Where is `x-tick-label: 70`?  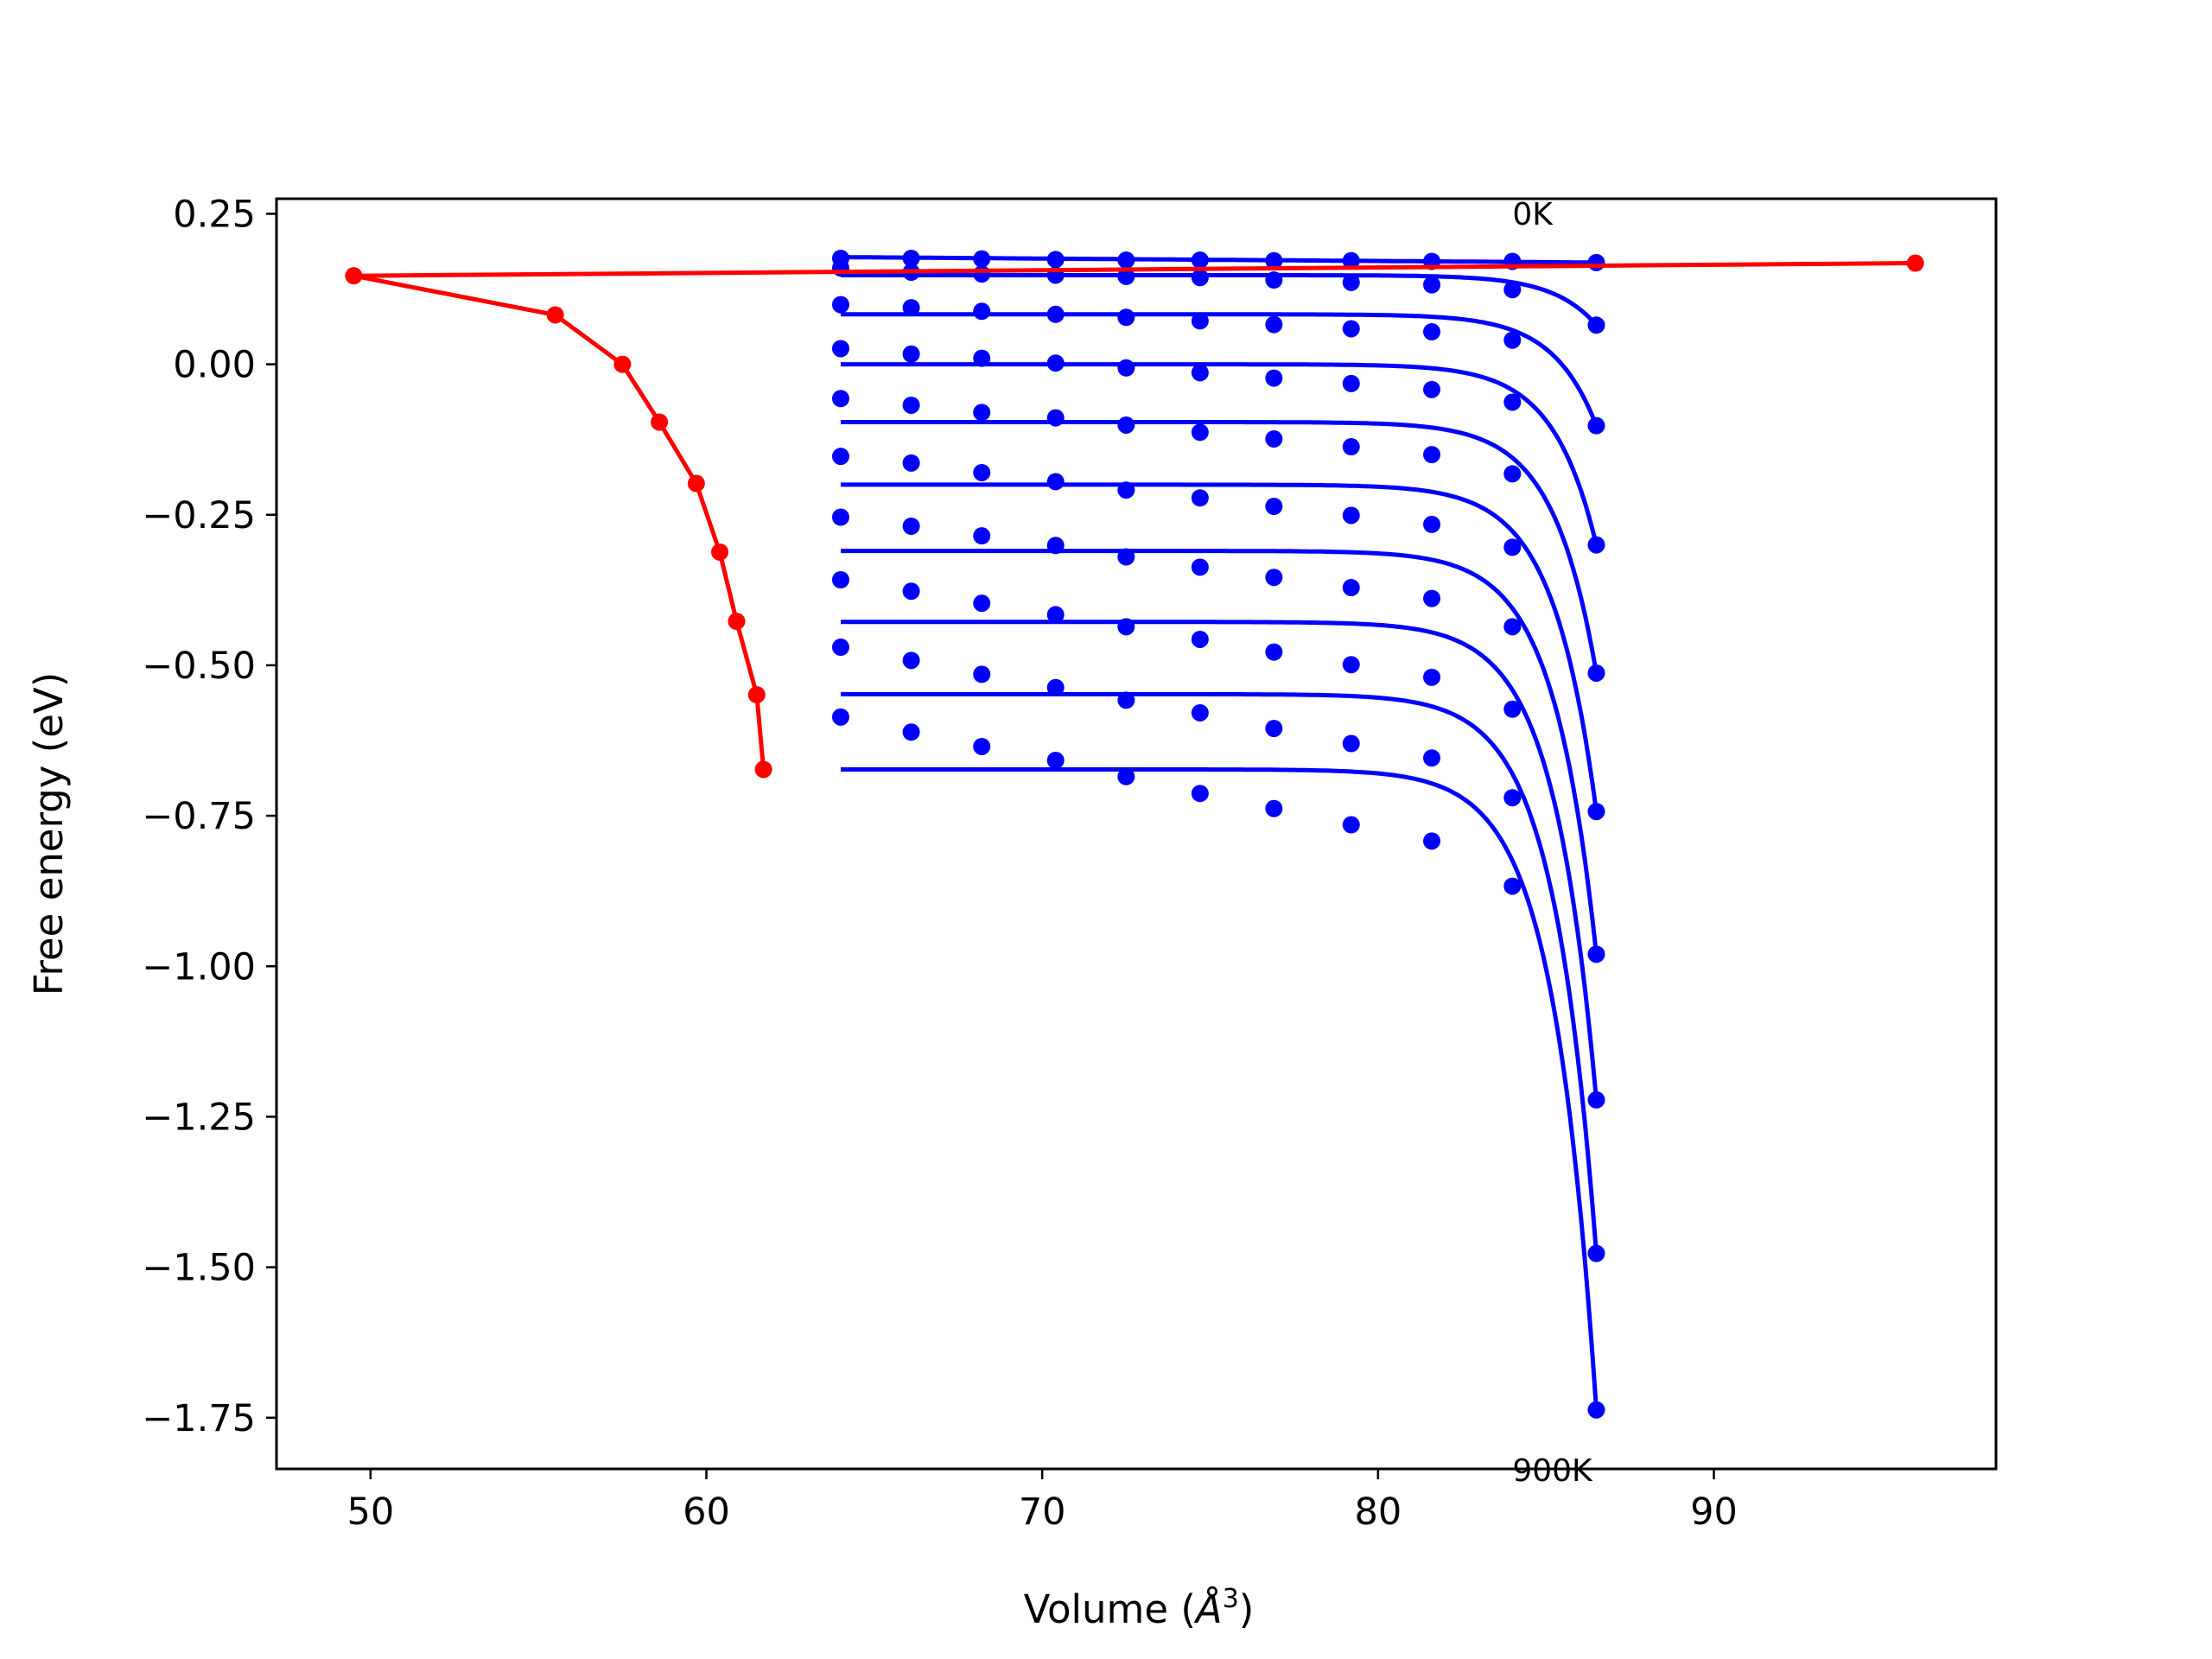
x-tick-label: 70 is located at coordinates (1042, 1512).